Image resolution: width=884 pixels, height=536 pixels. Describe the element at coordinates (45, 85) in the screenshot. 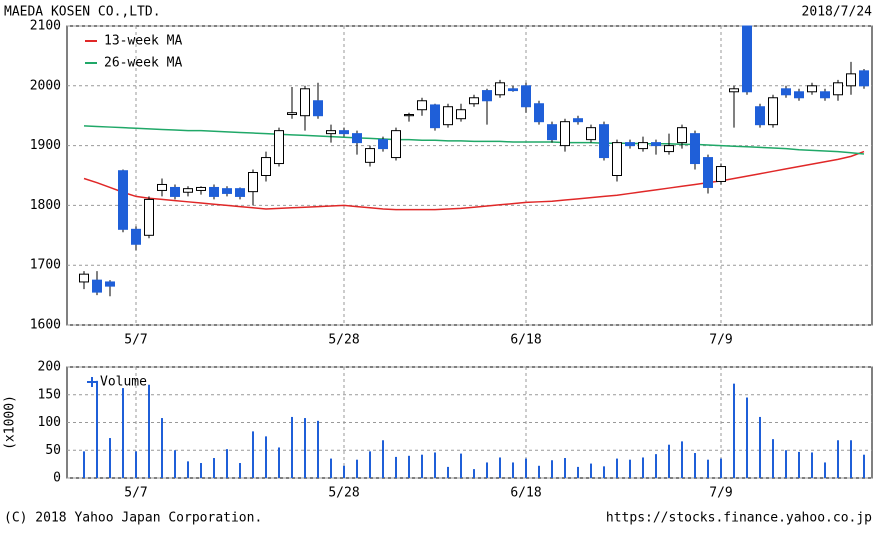

I see `y-tick-label: 2000` at that location.